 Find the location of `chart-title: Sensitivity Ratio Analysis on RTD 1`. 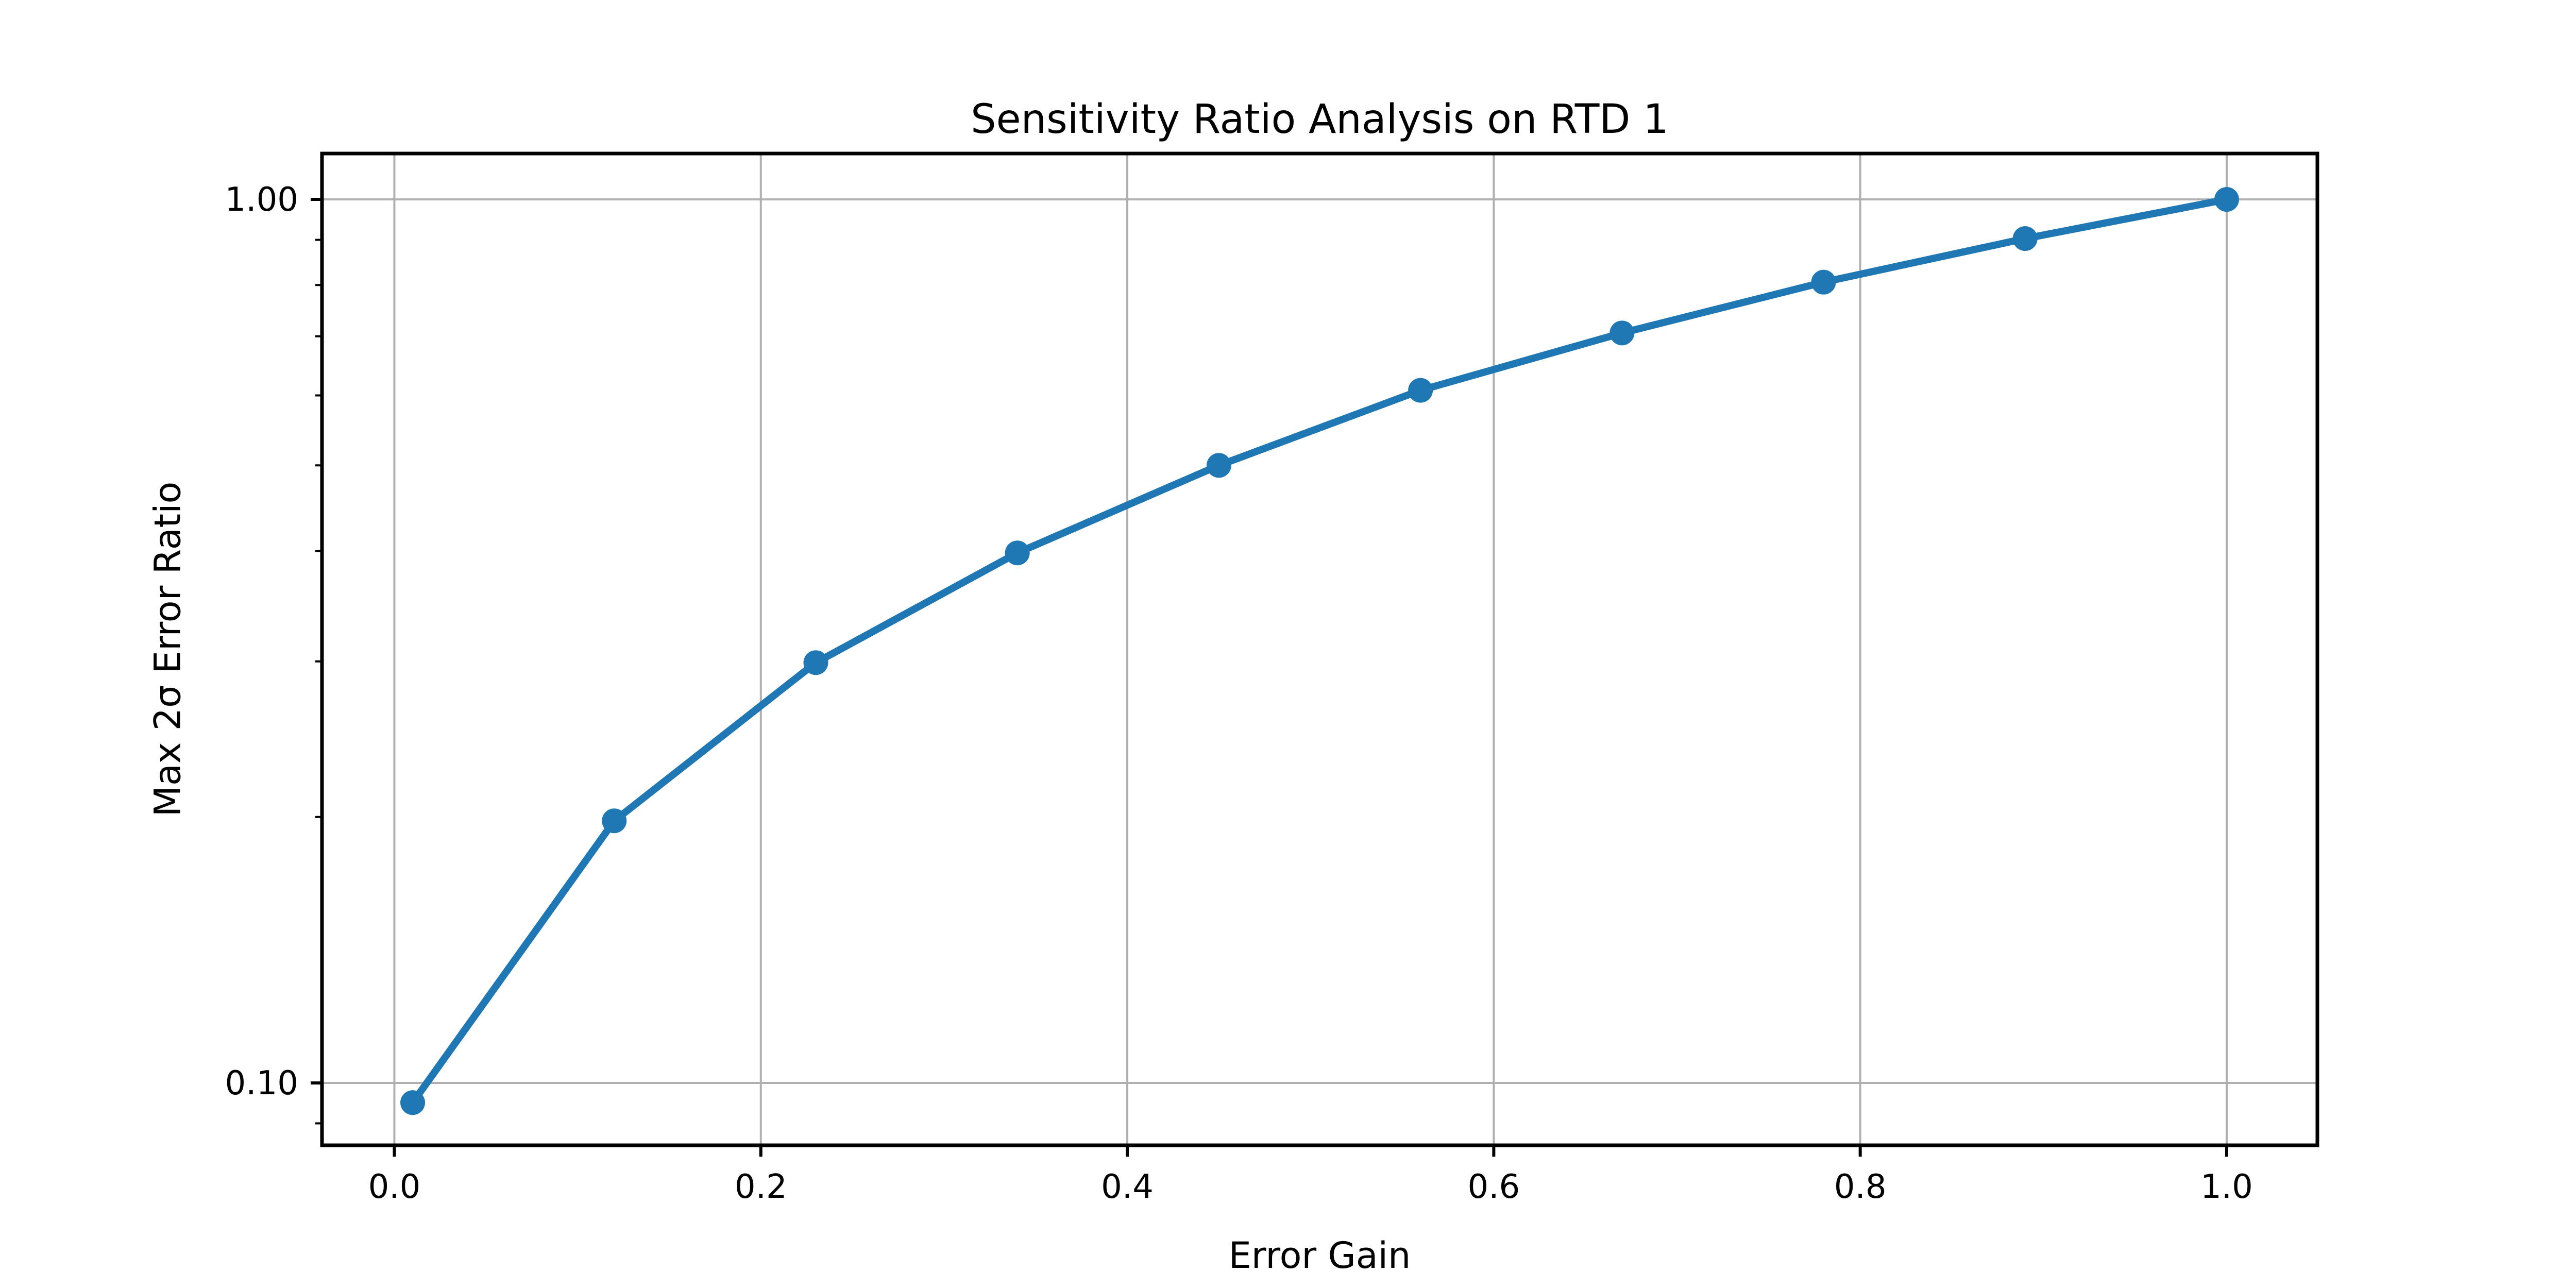

chart-title: Sensitivity Ratio Analysis on RTD 1 is located at coordinates (1320, 119).